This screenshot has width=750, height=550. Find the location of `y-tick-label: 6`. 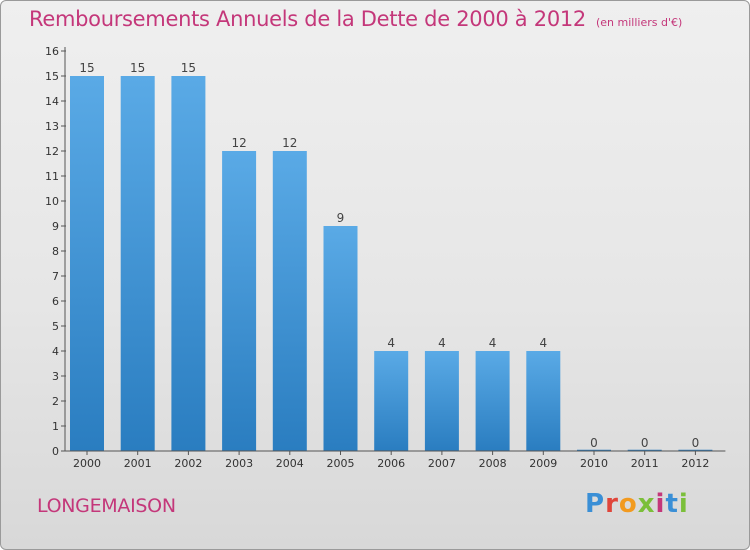

y-tick-label: 6 is located at coordinates (55, 301).